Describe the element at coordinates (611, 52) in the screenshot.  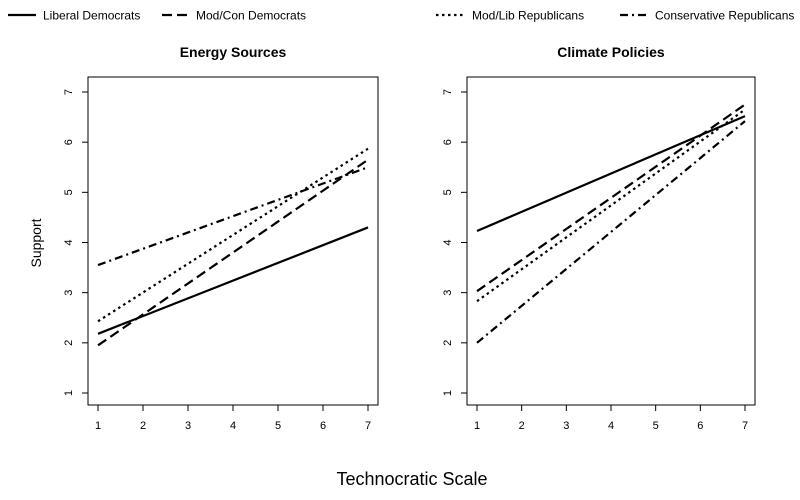
I see `panel-title: Climate Policies` at that location.